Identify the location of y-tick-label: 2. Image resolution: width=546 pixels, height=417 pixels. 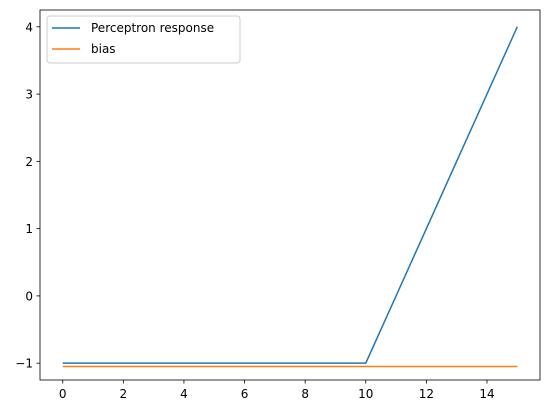
(29, 162).